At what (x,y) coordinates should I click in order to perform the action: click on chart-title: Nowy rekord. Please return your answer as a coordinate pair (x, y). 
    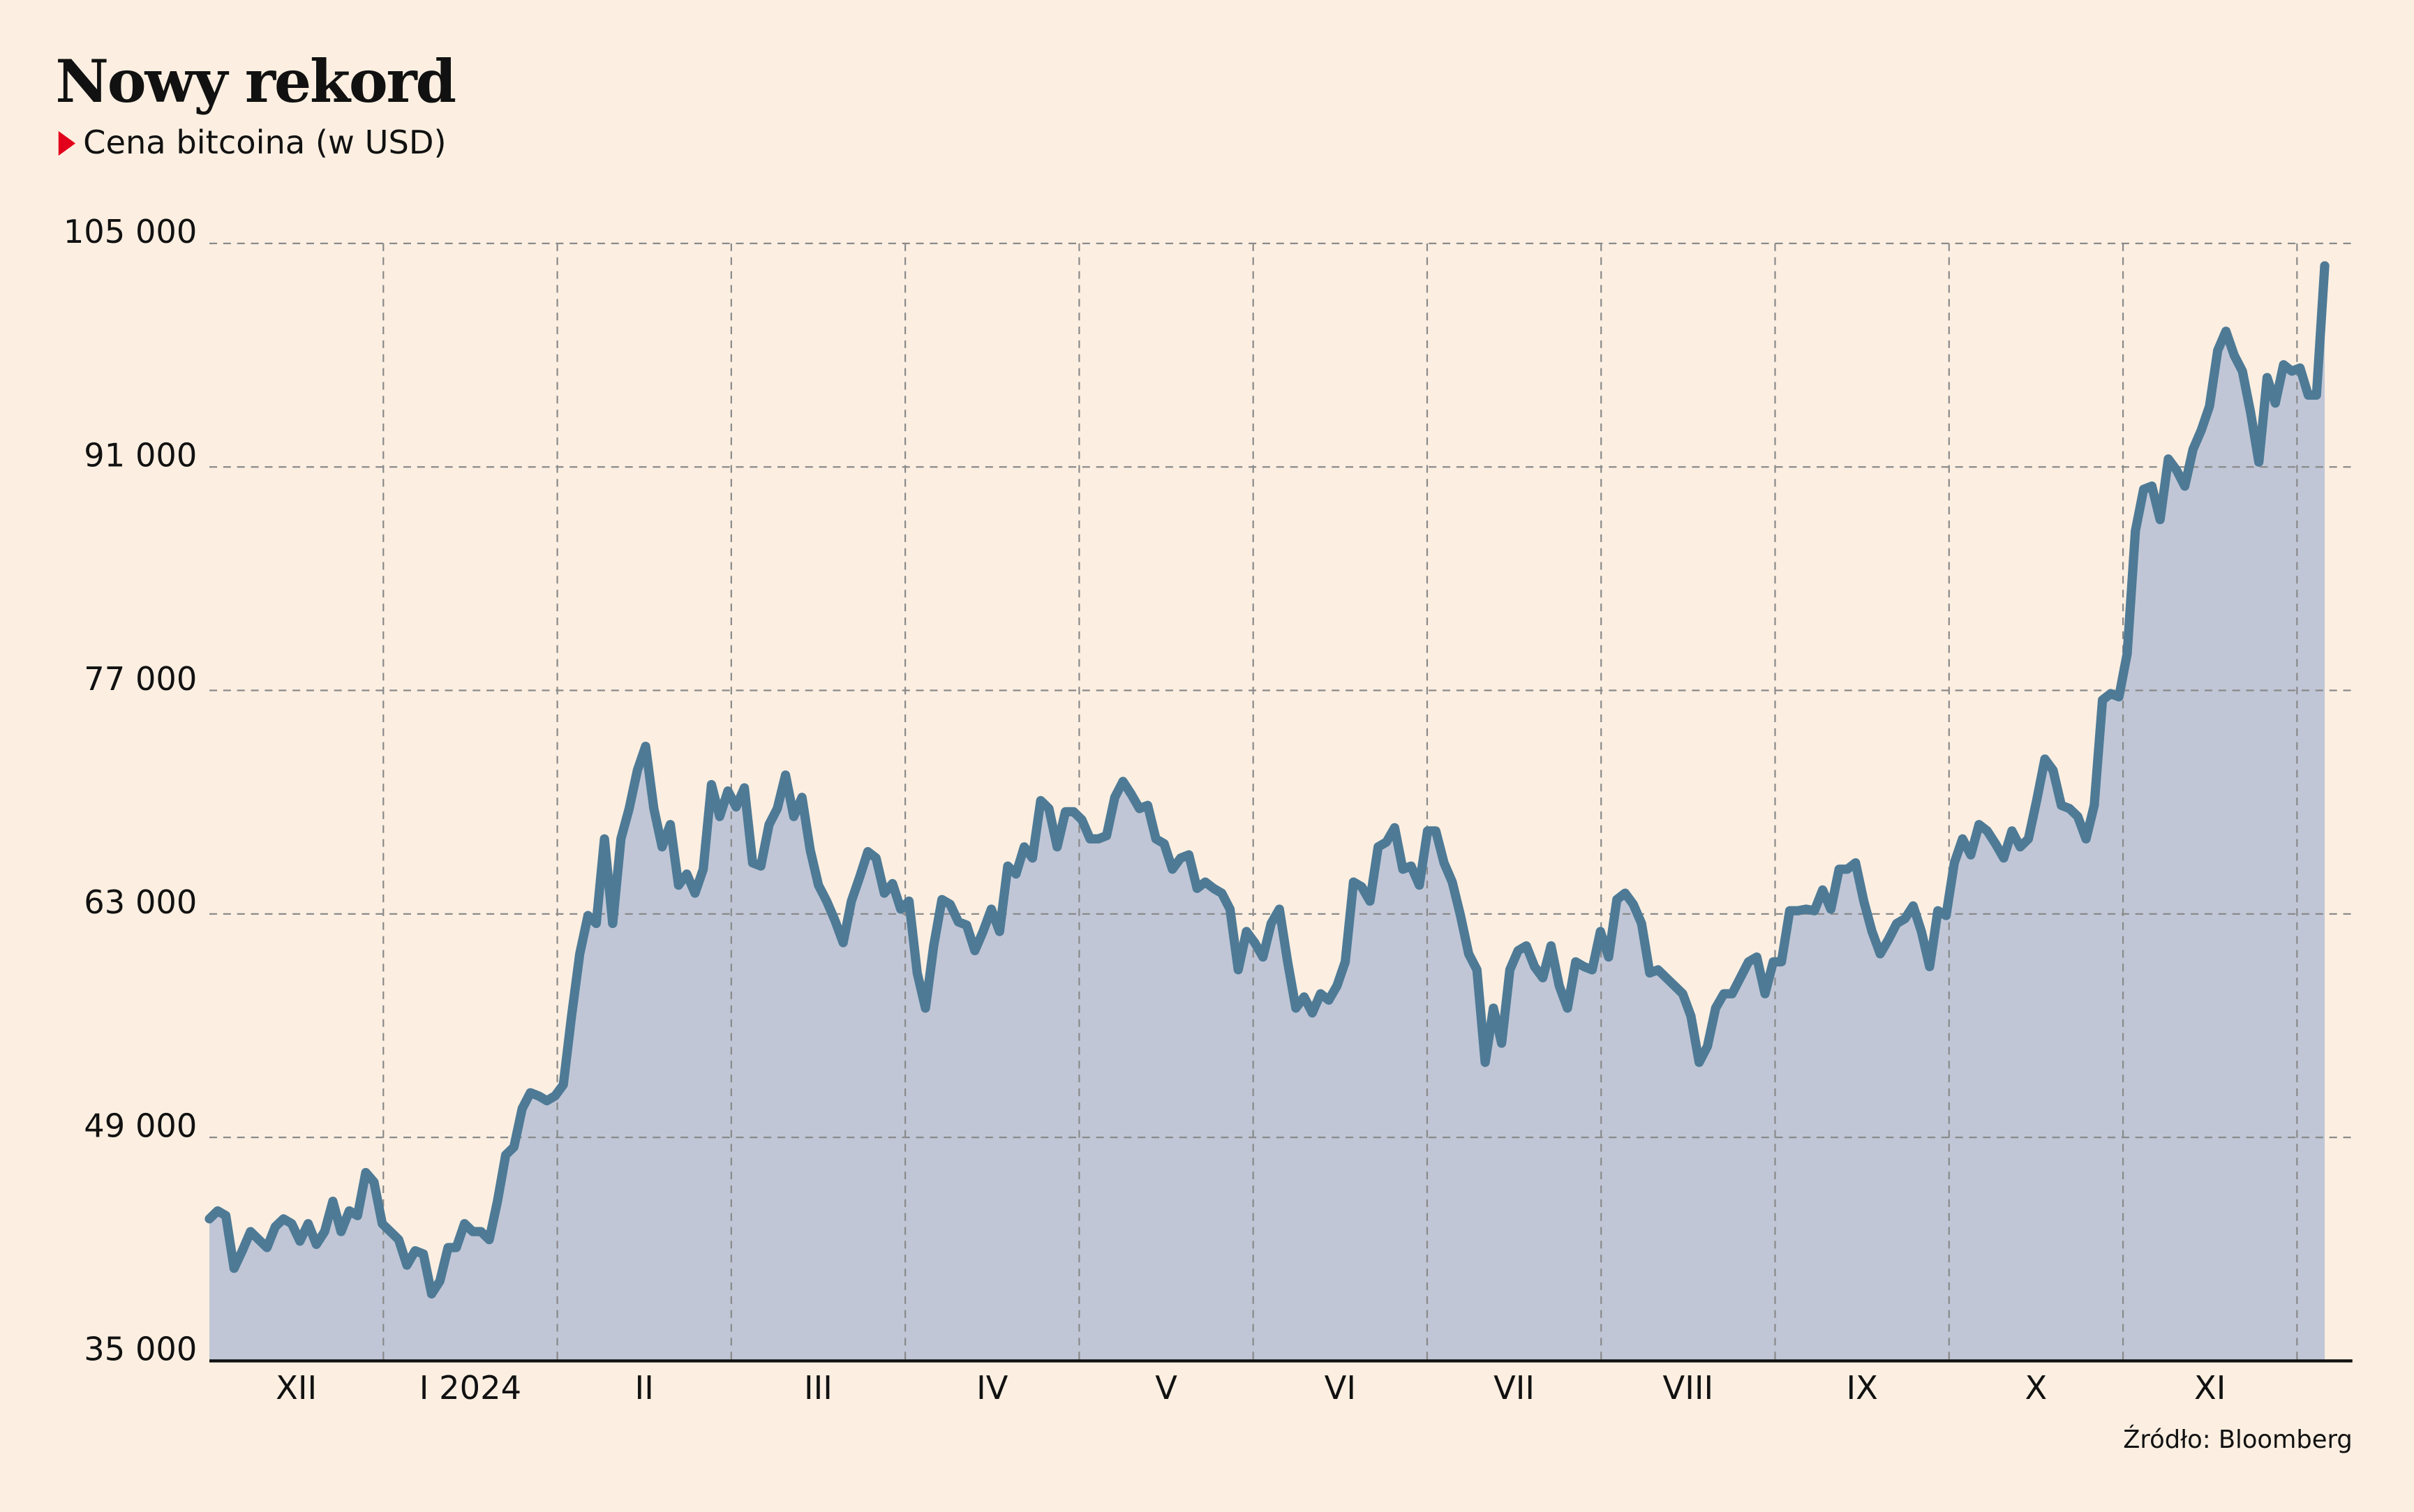
    Looking at the image, I should click on (255, 81).